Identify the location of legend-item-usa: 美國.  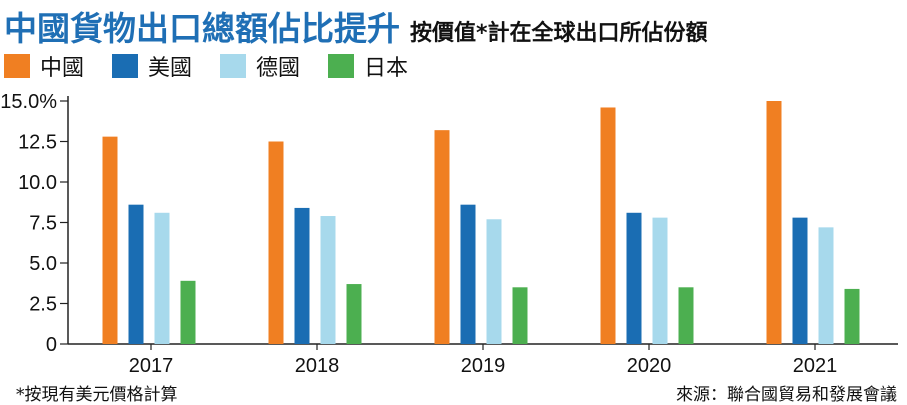
(152, 66).